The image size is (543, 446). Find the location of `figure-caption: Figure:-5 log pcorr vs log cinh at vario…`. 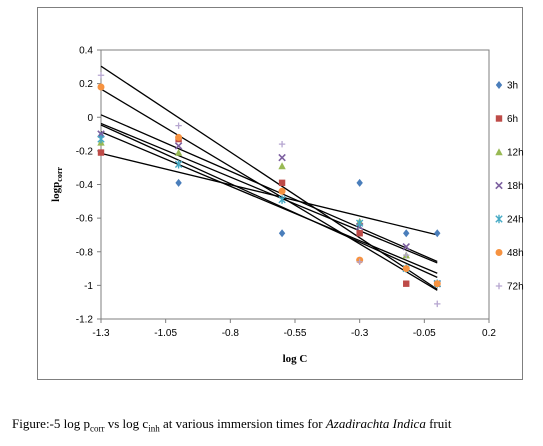

figure-caption: Figure:-5 log pcorr vs log cinh at vario… is located at coordinates (274, 425).